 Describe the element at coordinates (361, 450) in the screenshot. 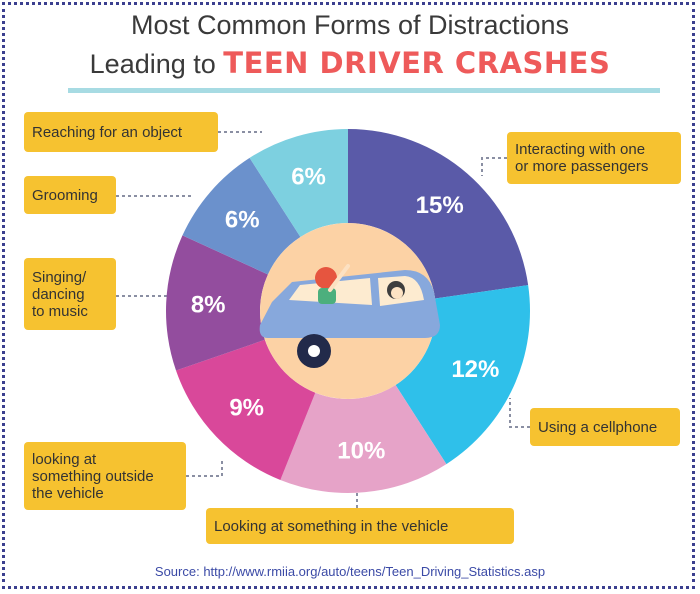

I see `slice-percent-label: 10%` at that location.